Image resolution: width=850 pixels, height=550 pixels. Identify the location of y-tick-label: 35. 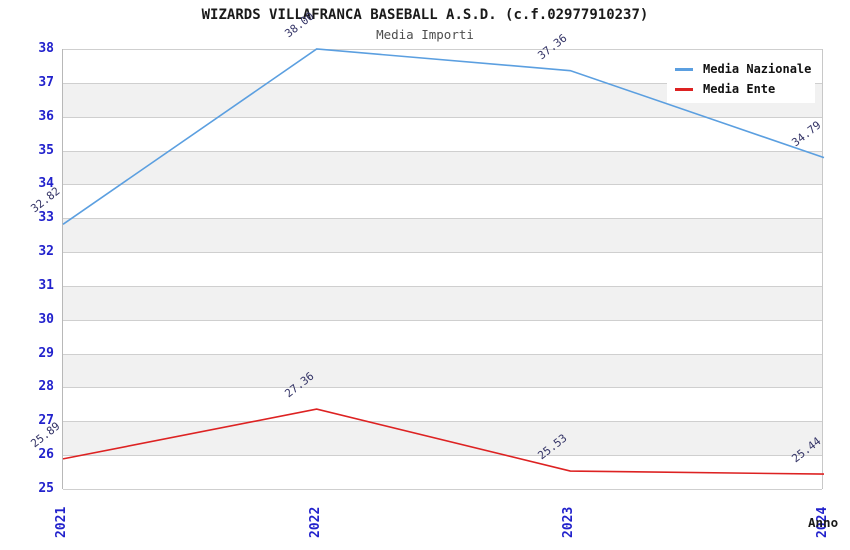
(46, 150).